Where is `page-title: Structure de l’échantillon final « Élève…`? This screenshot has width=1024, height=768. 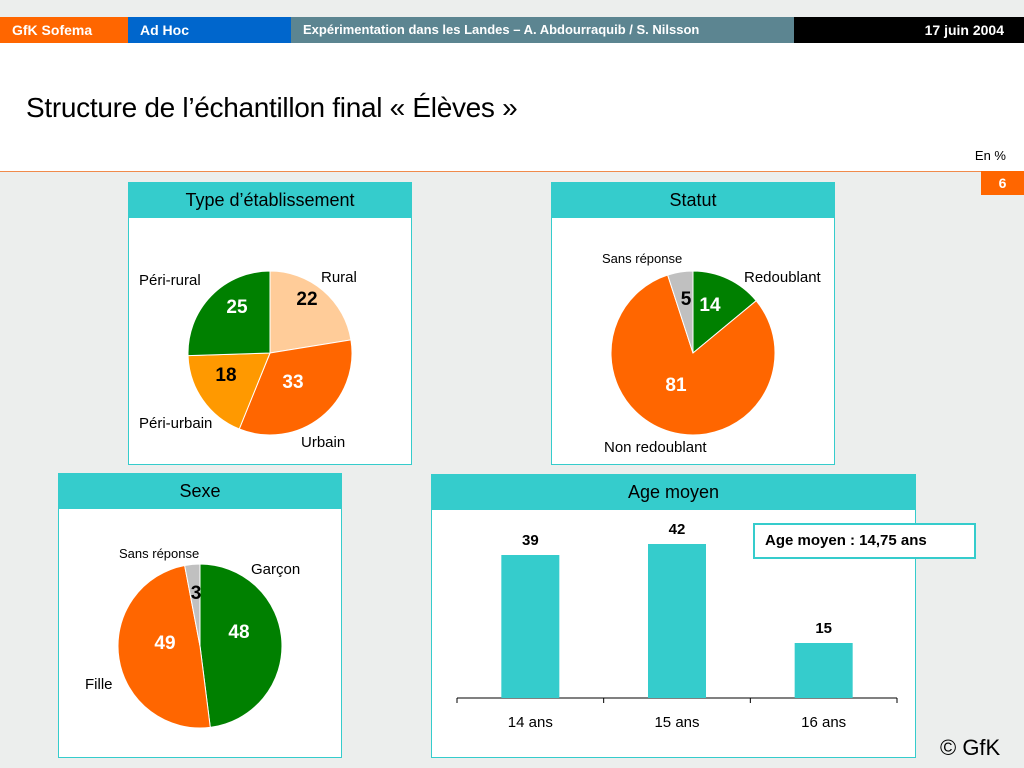
page-title: Structure de l’échantillon final « Élève… is located at coordinates (272, 107).